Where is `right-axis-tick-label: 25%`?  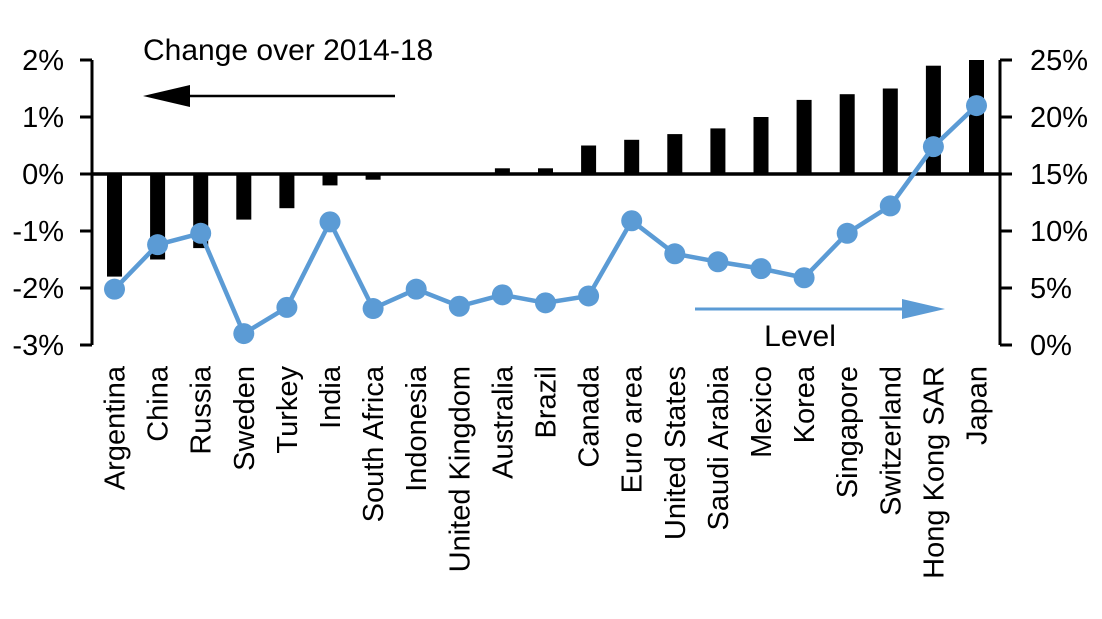
right-axis-tick-label: 25% is located at coordinates (1059, 61).